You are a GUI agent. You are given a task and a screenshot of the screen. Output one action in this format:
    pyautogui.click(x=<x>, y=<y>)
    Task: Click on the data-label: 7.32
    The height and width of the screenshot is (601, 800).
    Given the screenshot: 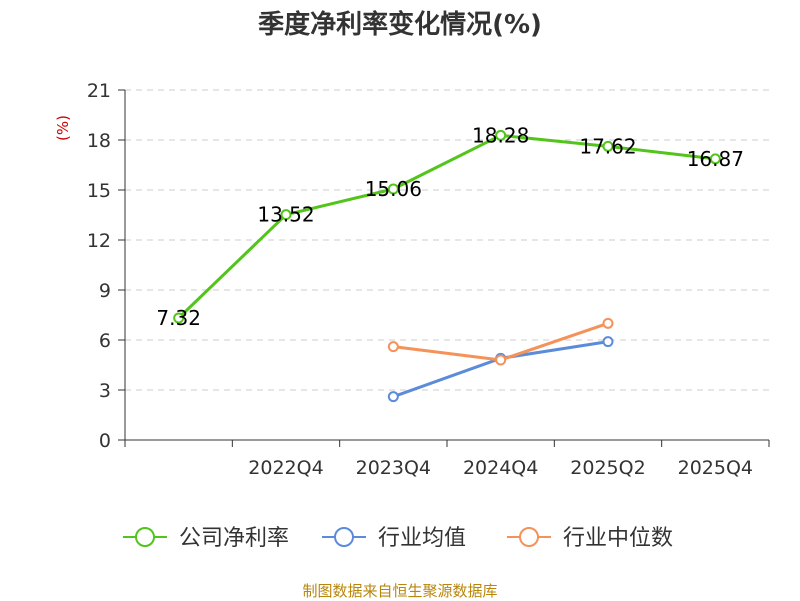 What is the action you would take?
    pyautogui.click(x=178, y=318)
    